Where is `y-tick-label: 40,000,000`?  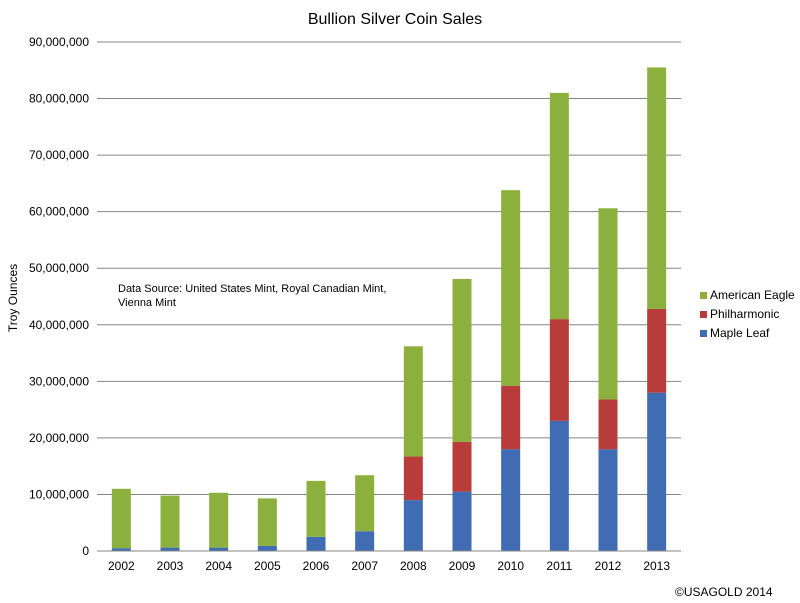
y-tick-label: 40,000,000 is located at coordinates (59, 325).